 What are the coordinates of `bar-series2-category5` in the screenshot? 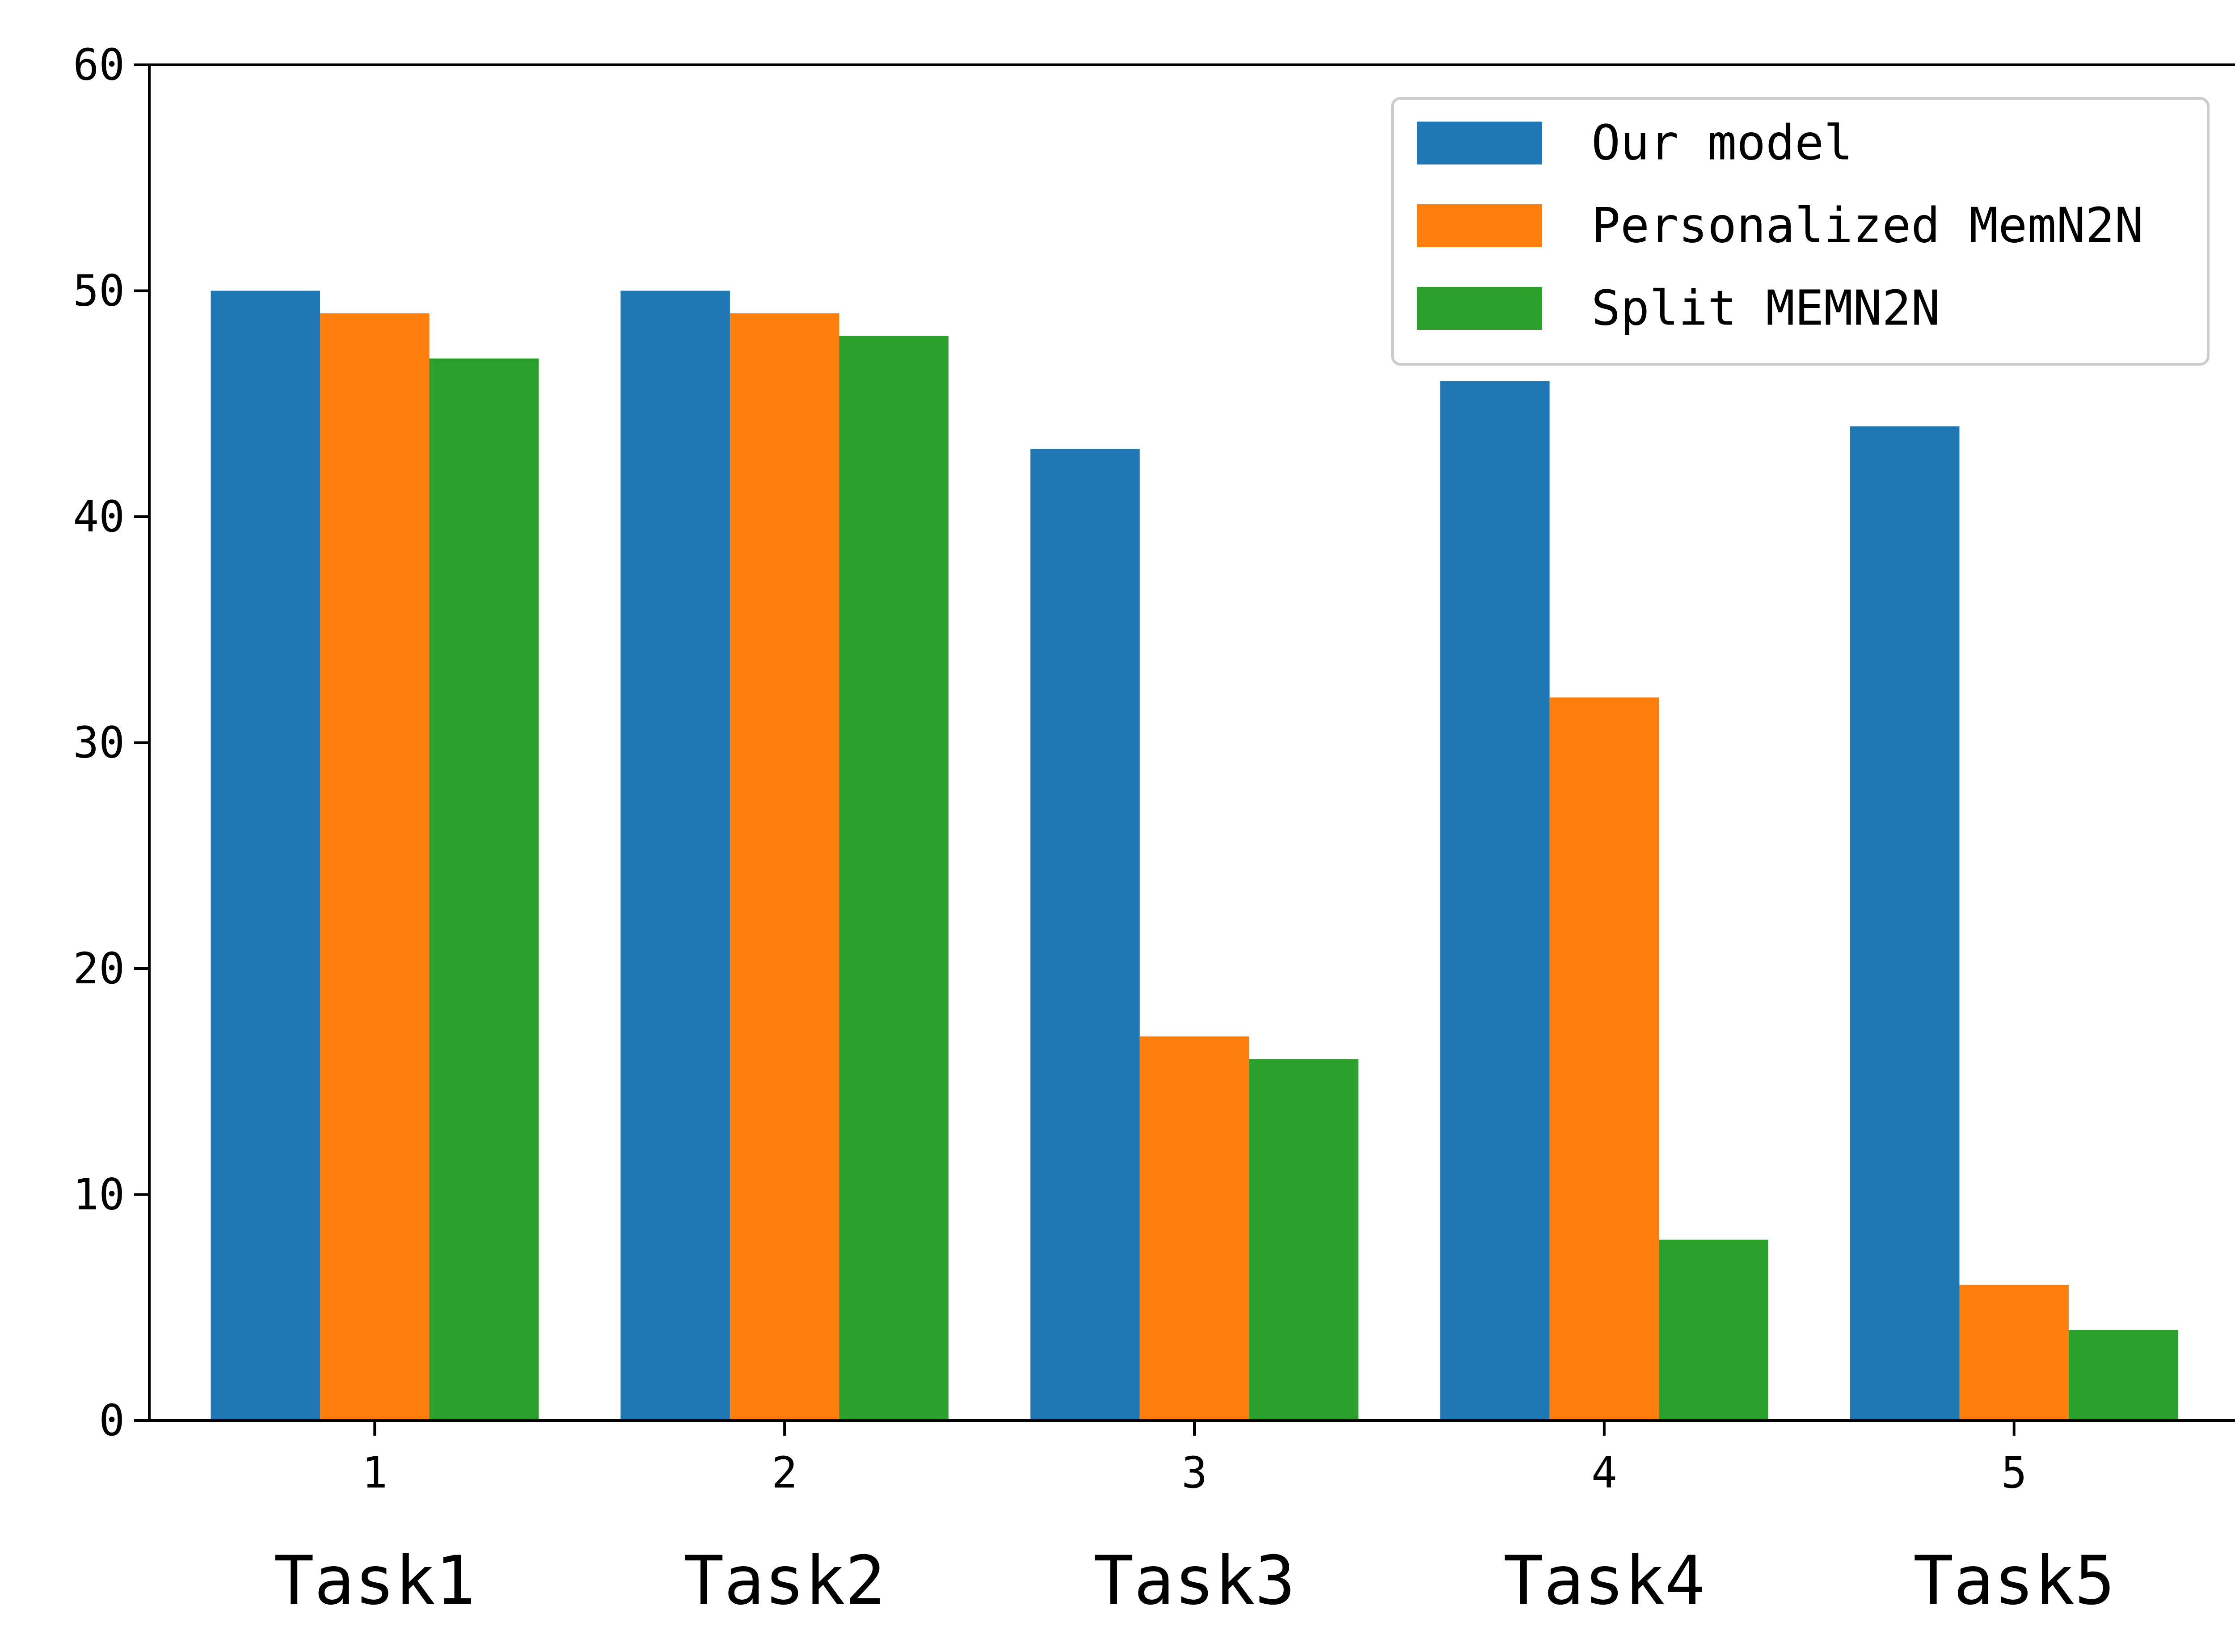 It's located at (2014, 1352).